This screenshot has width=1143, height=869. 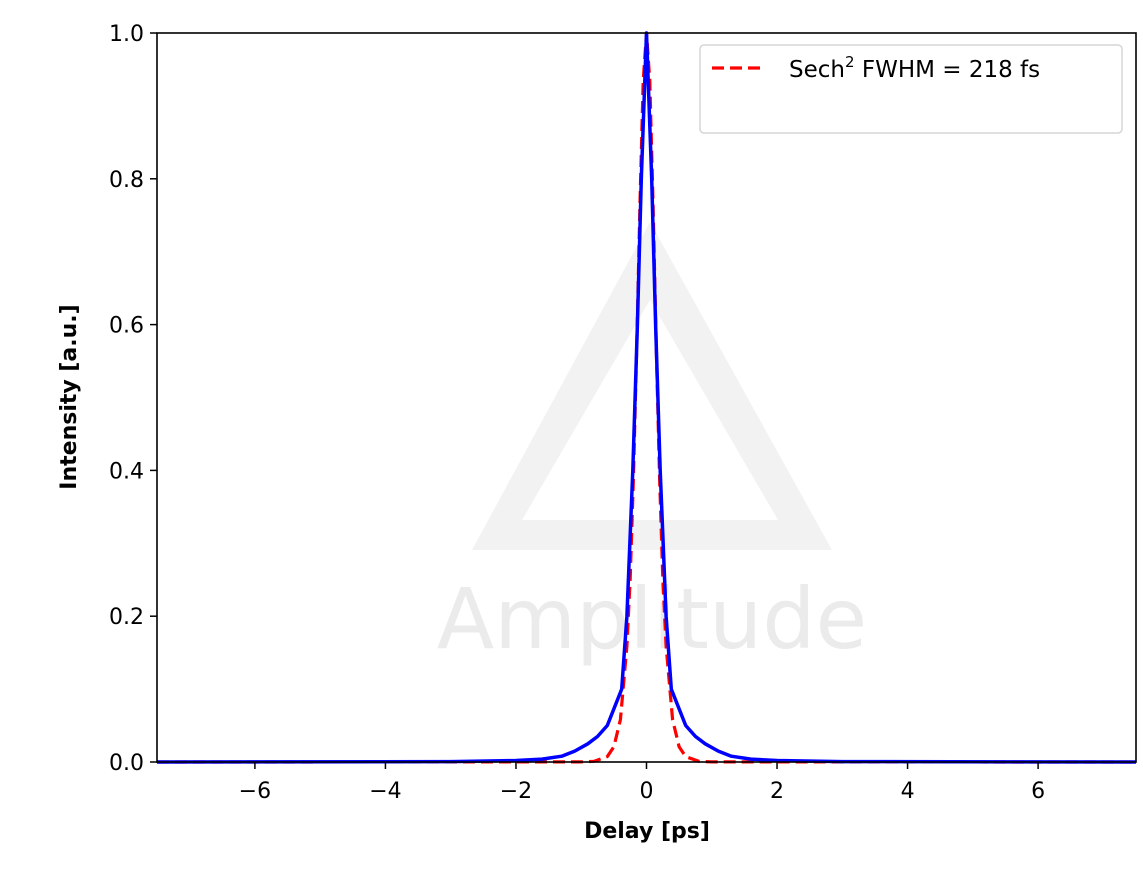 I want to click on x-tick-label: −4, so click(x=385, y=791).